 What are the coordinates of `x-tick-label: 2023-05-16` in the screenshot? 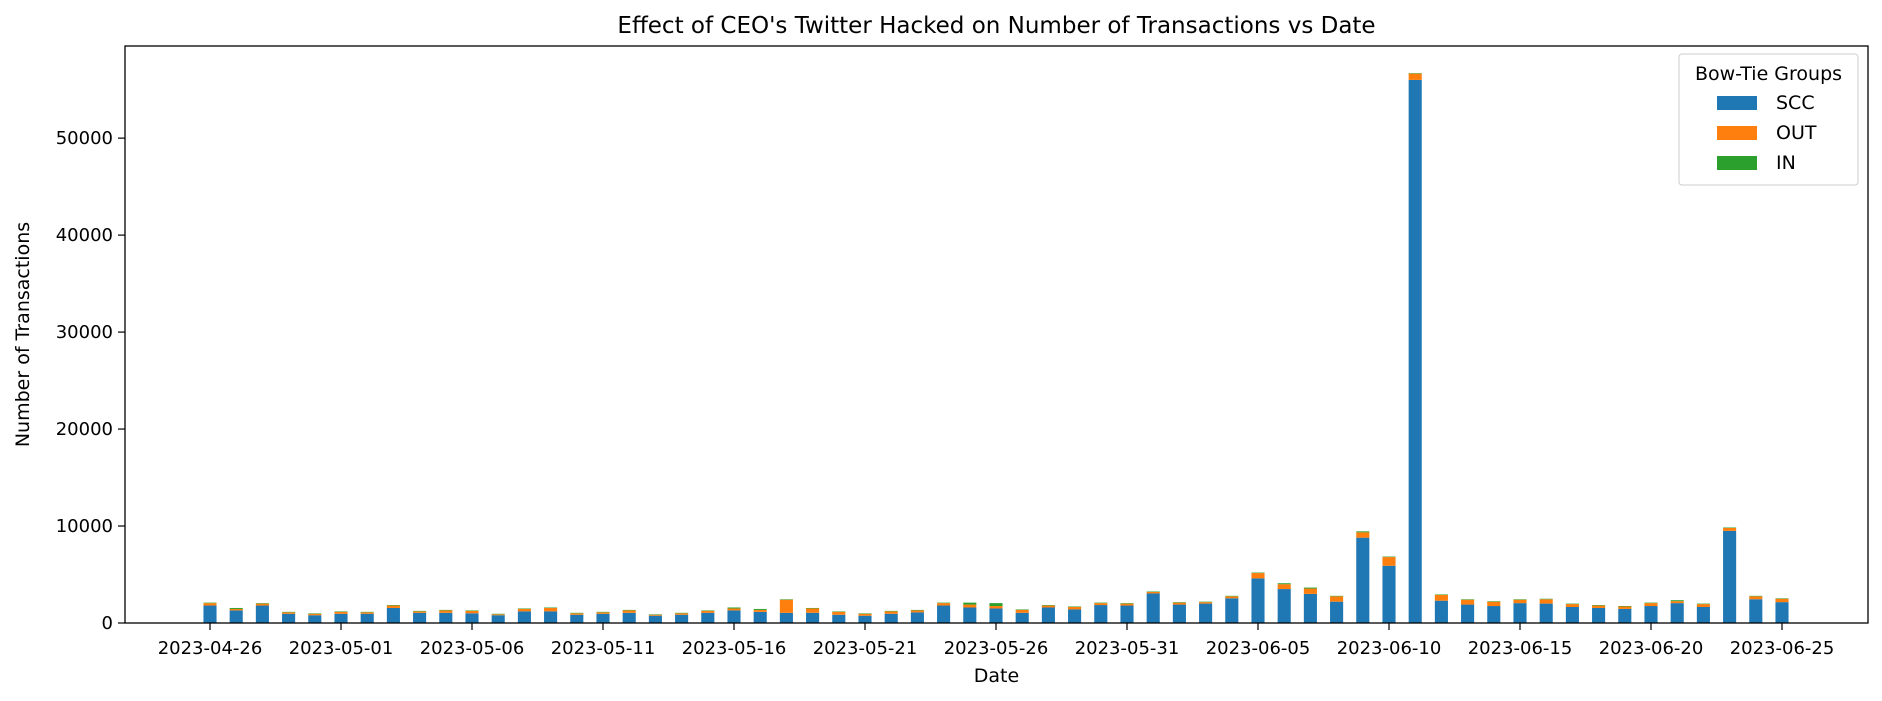 It's located at (734, 648).